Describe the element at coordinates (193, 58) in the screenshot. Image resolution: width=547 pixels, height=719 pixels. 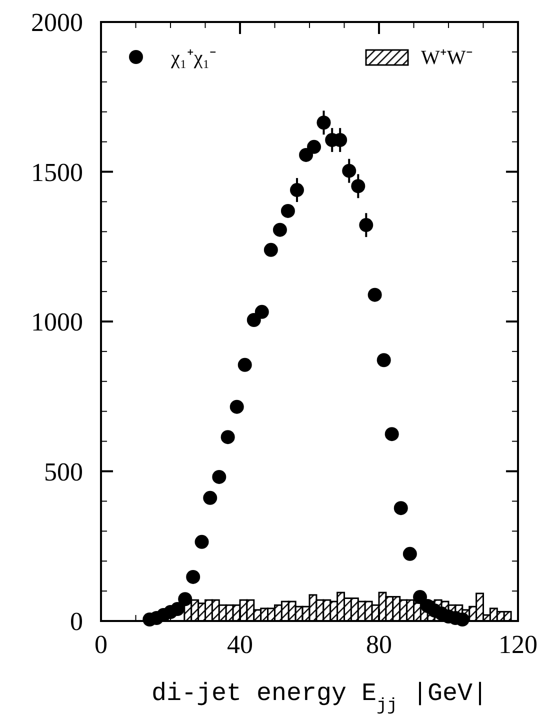
I see `legend-label: χ₁⁺χ₁⁻` at that location.